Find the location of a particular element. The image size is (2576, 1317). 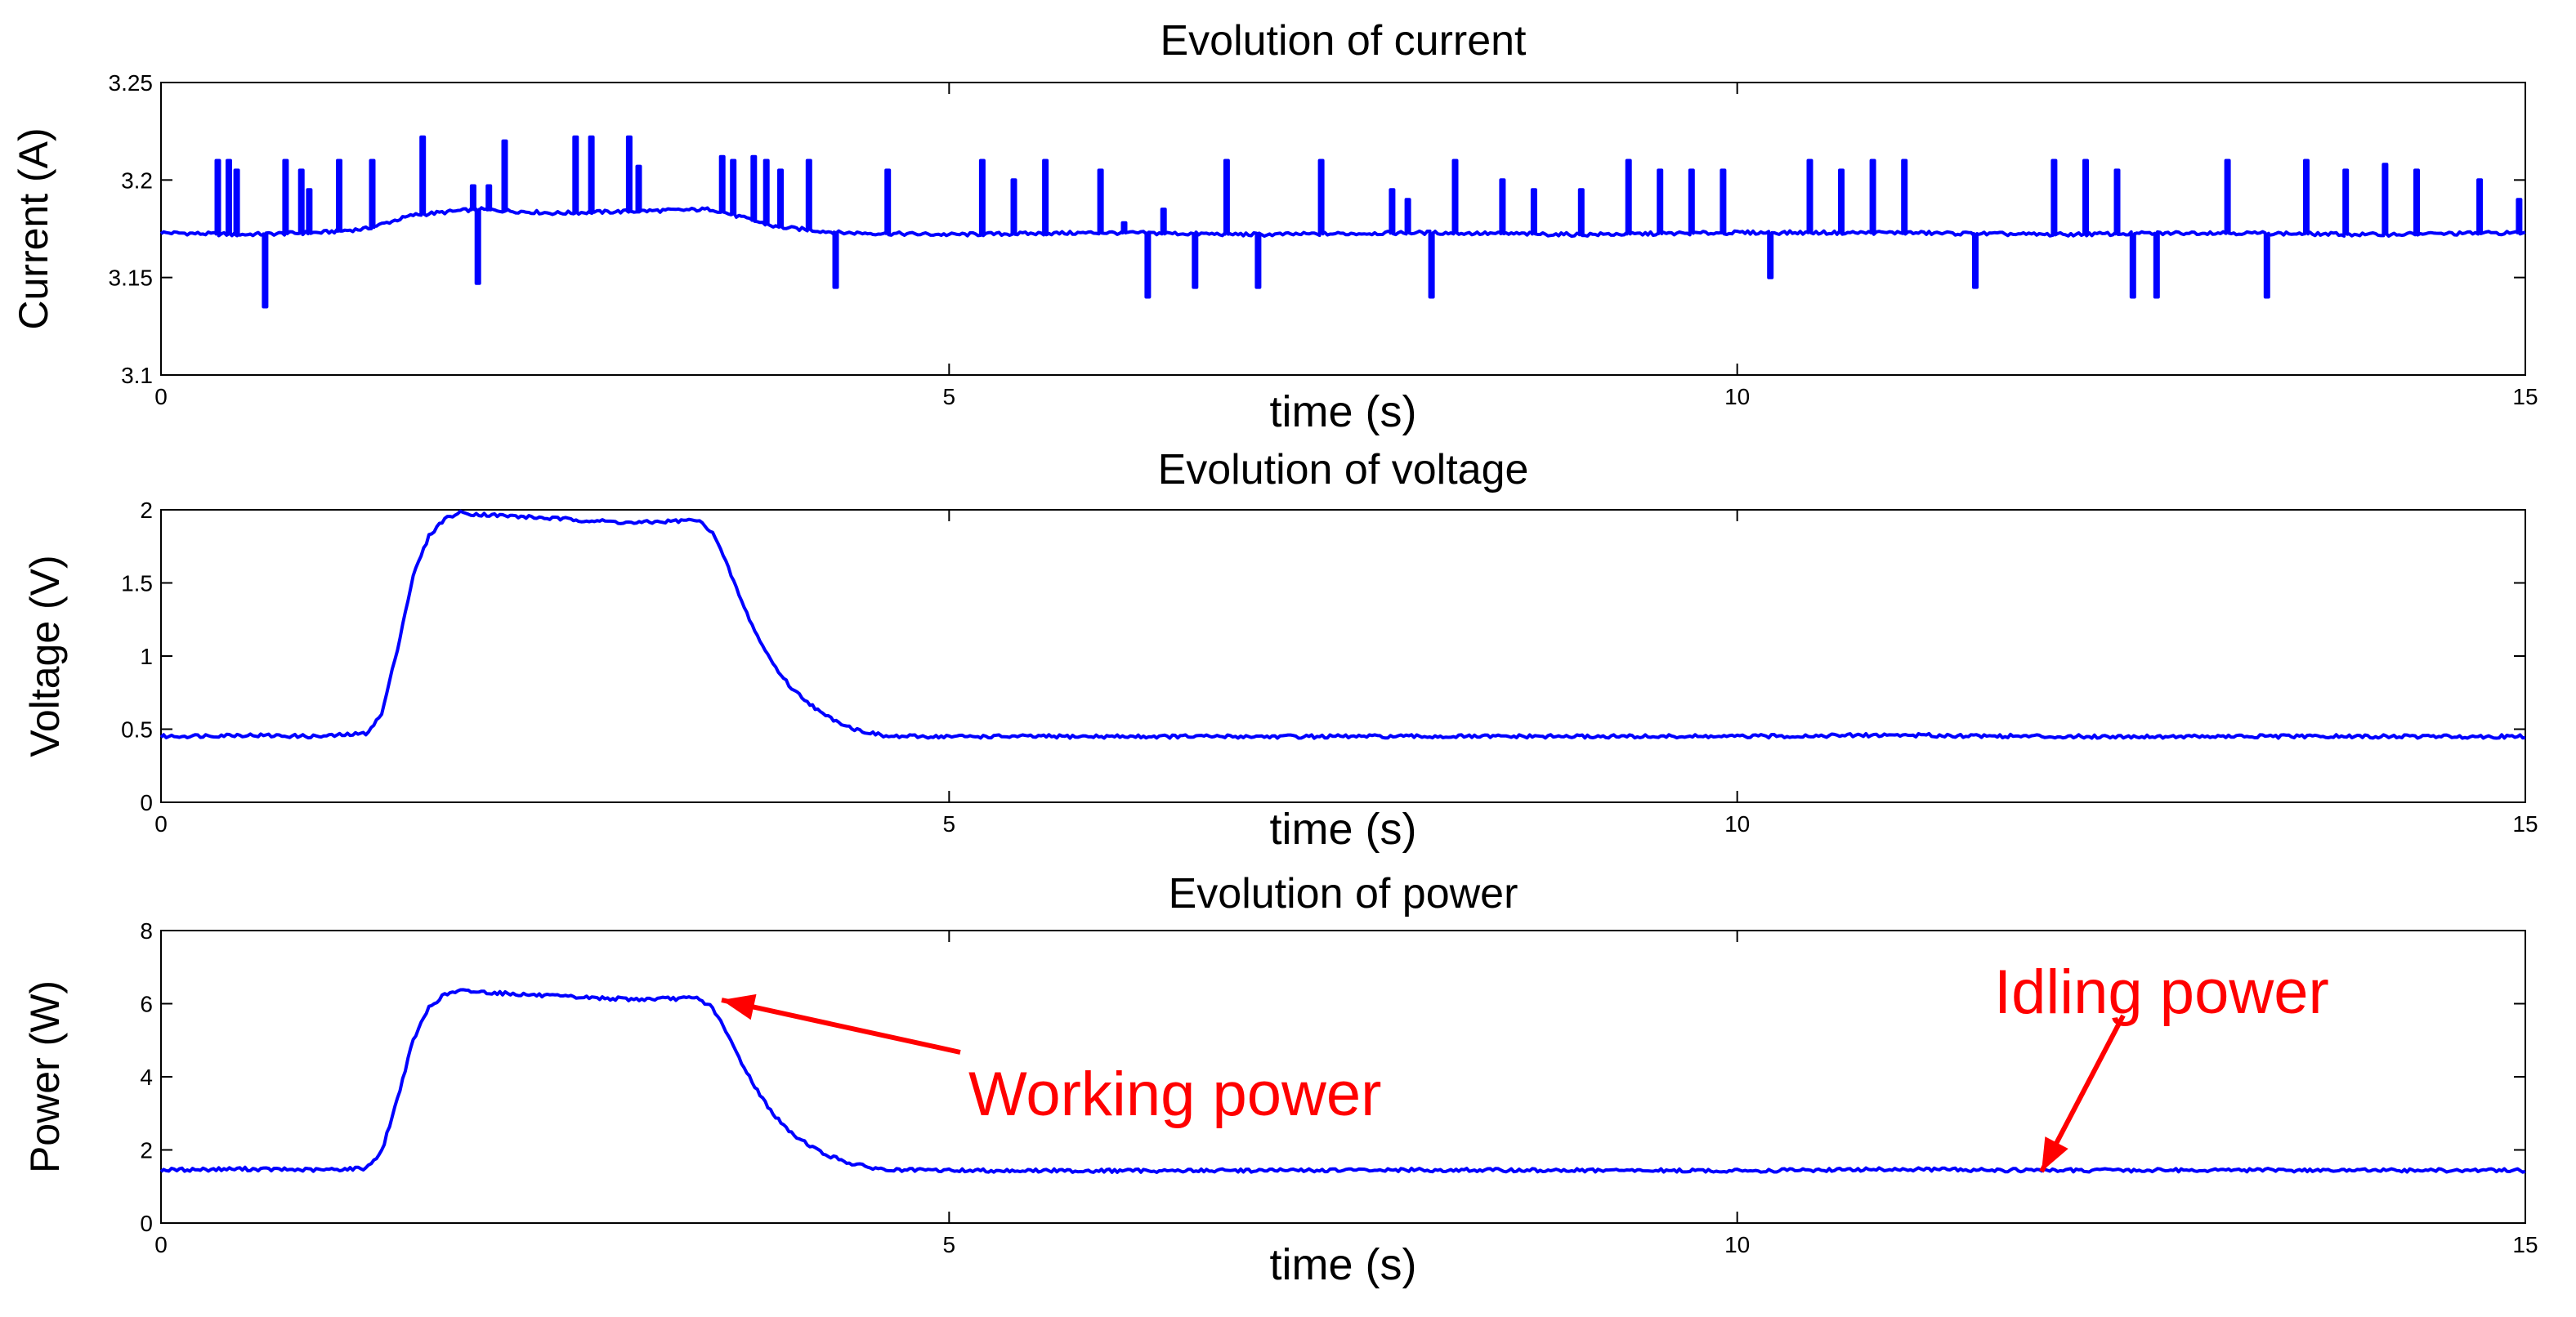

y-axis-label: Voltage (V) is located at coordinates (45, 656).